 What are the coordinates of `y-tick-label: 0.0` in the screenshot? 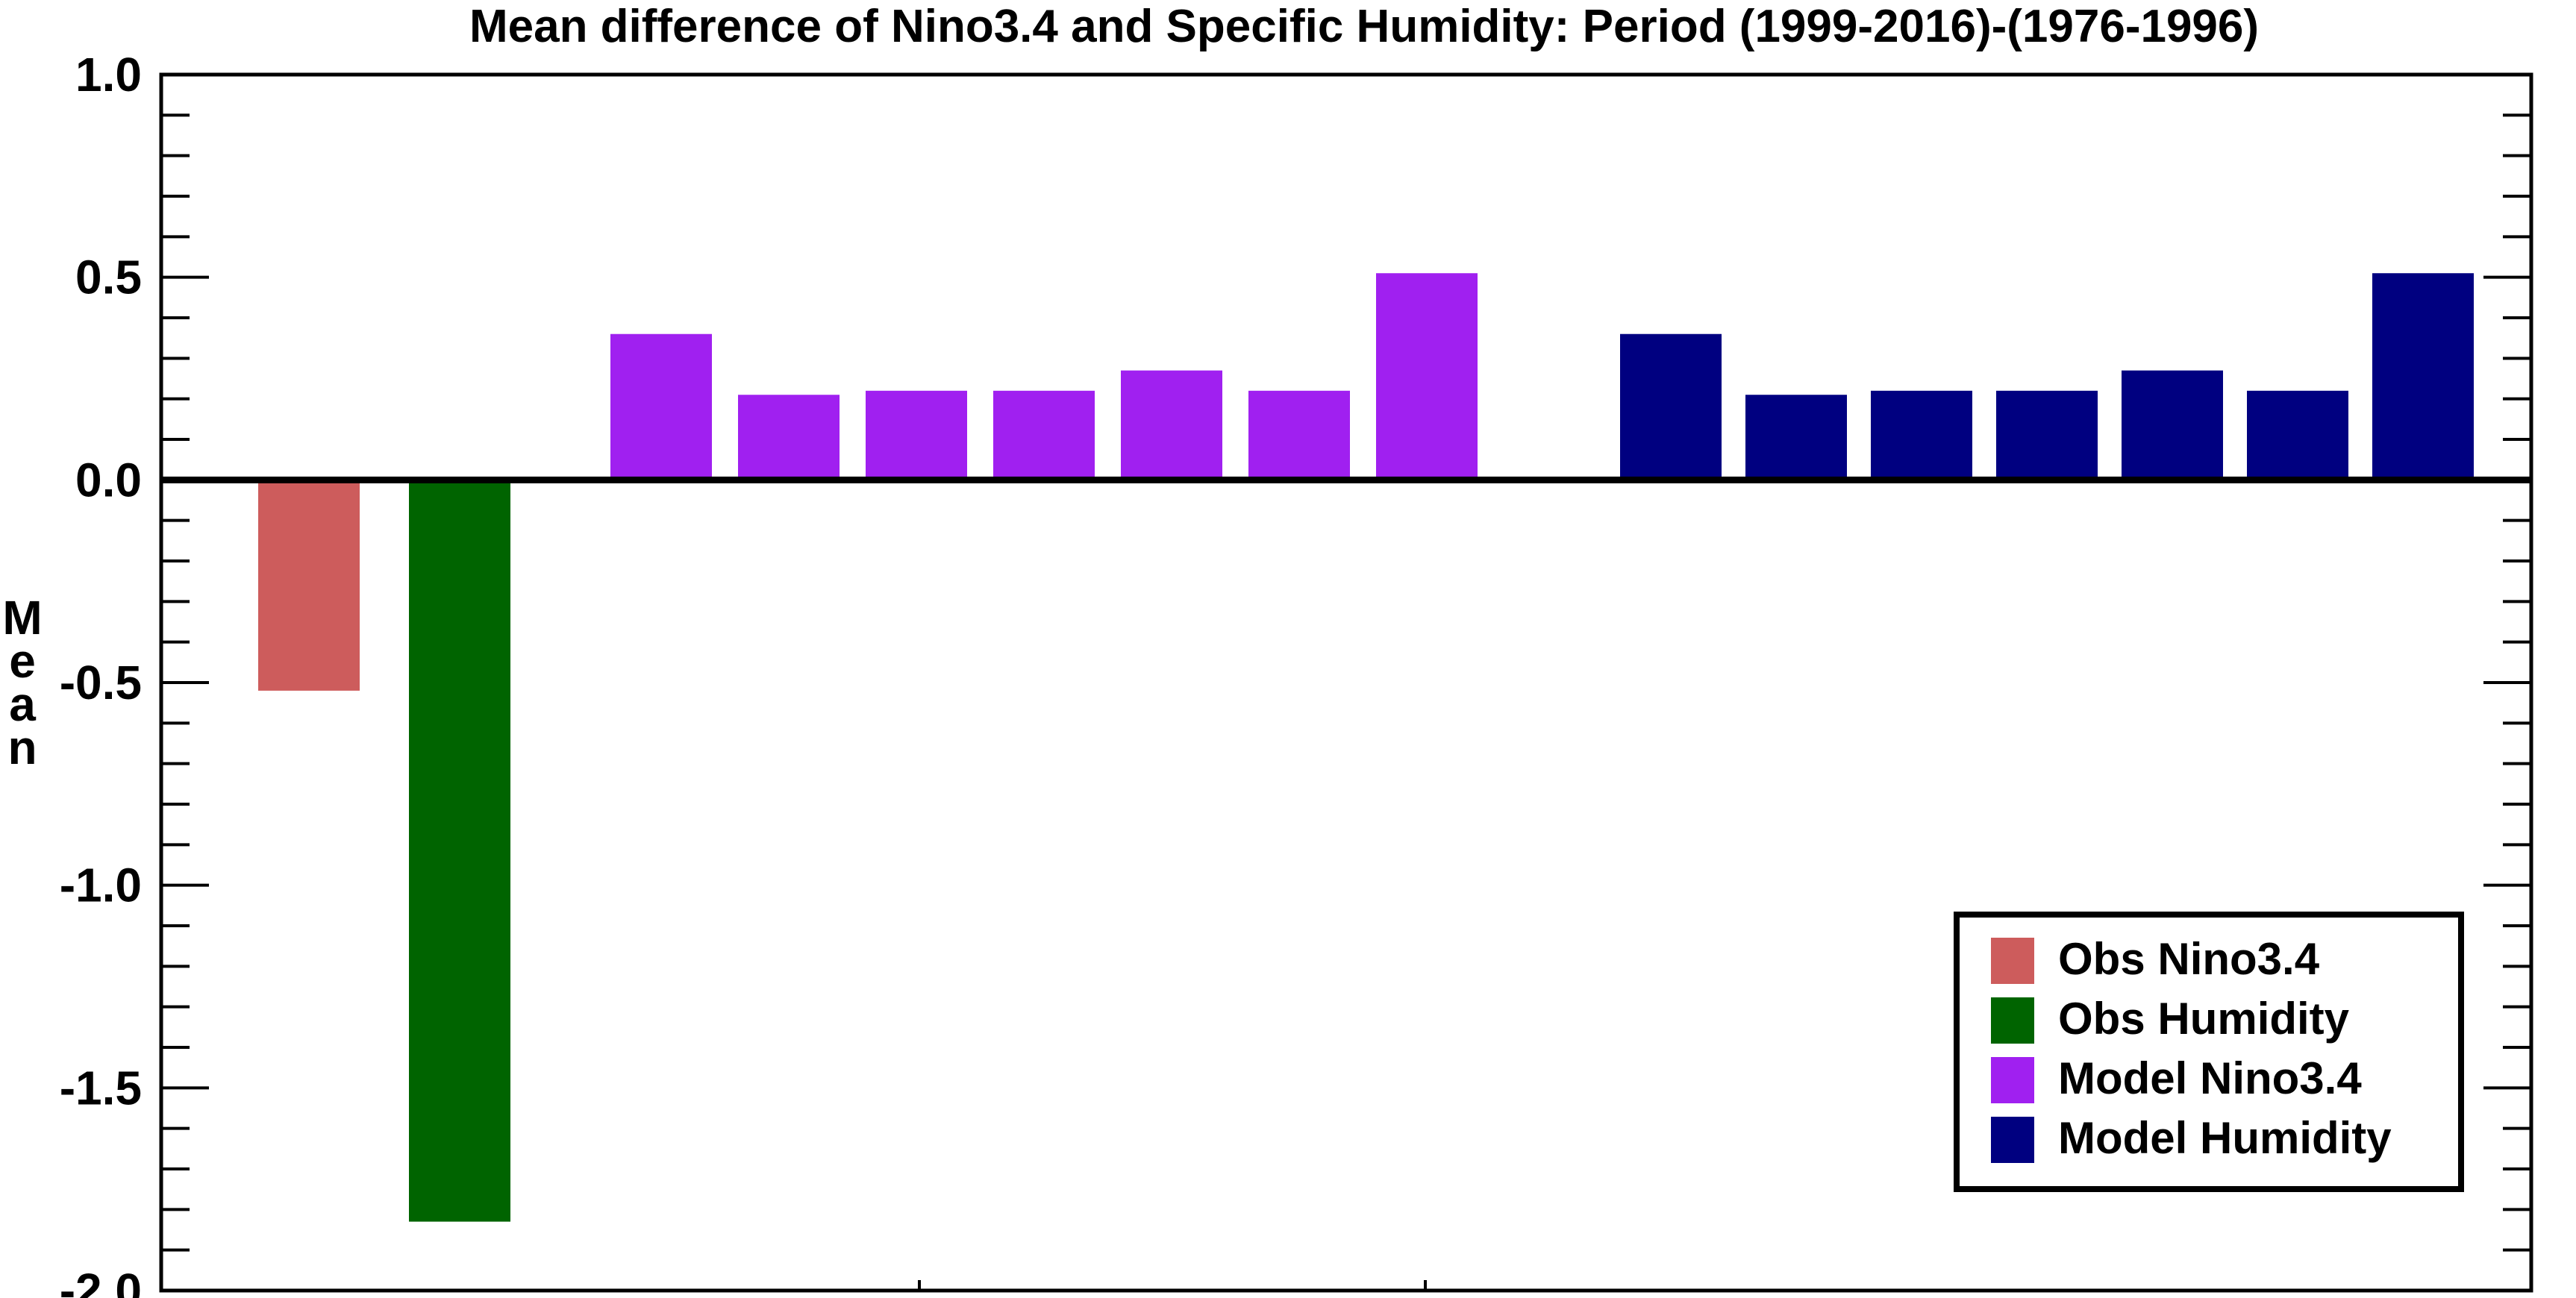 It's located at (108, 480).